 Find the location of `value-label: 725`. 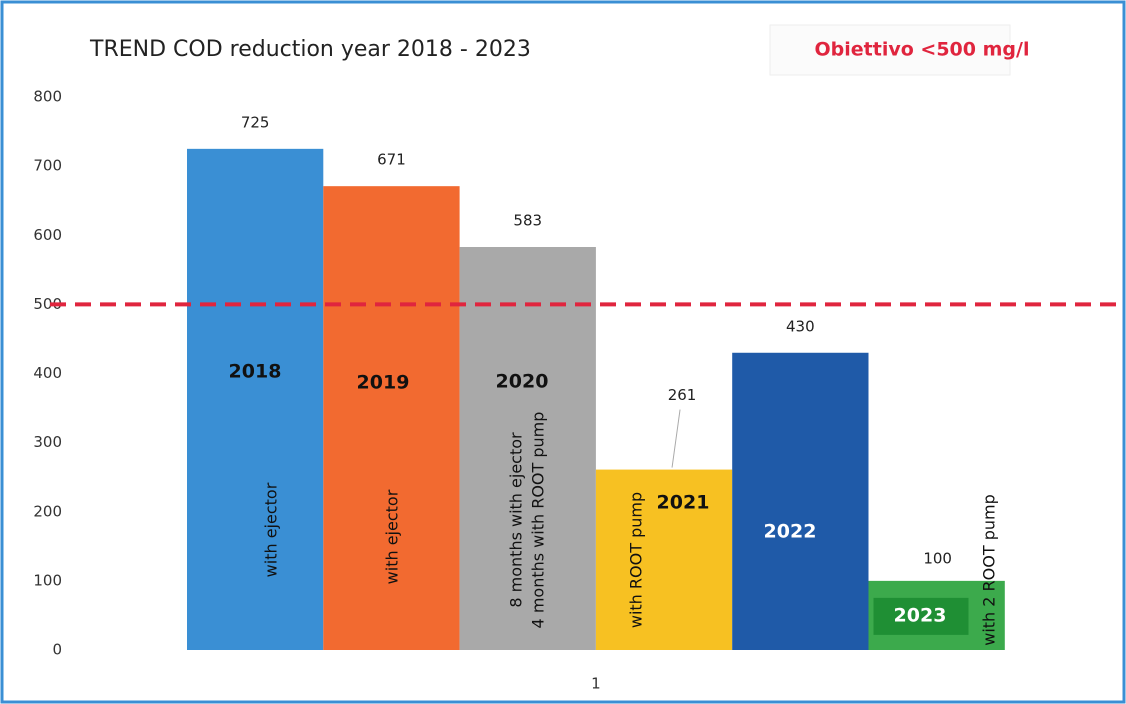

value-label: 725 is located at coordinates (255, 122).